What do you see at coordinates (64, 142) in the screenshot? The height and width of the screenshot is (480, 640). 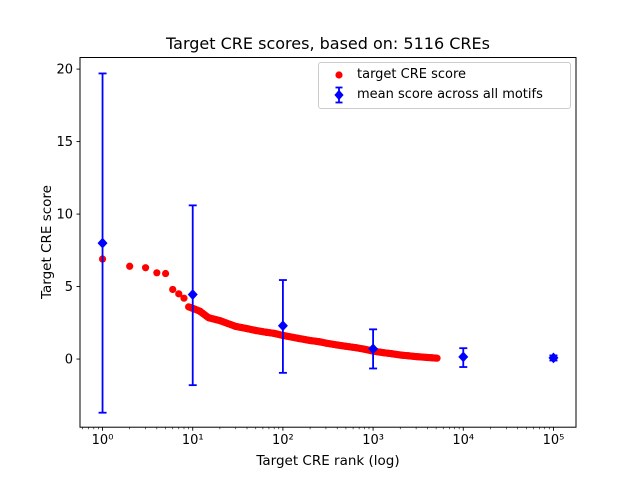 I see `svg-text: 15` at bounding box center [64, 142].